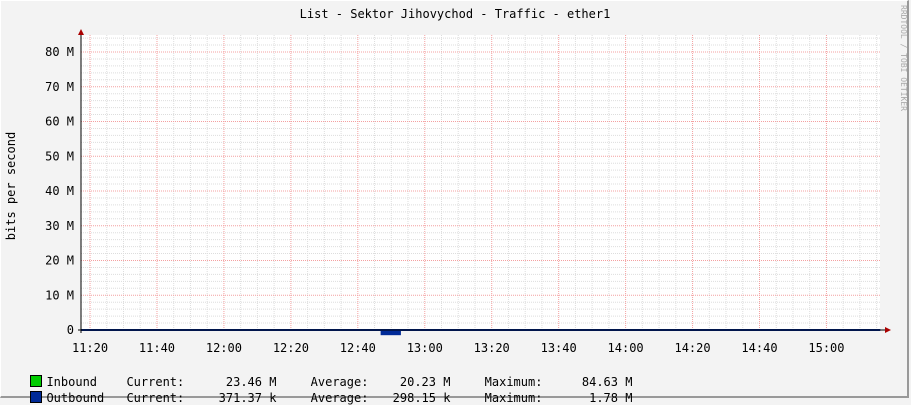 This screenshot has width=911, height=405. What do you see at coordinates (59, 261) in the screenshot?
I see `y-tick-label: 20 M` at bounding box center [59, 261].